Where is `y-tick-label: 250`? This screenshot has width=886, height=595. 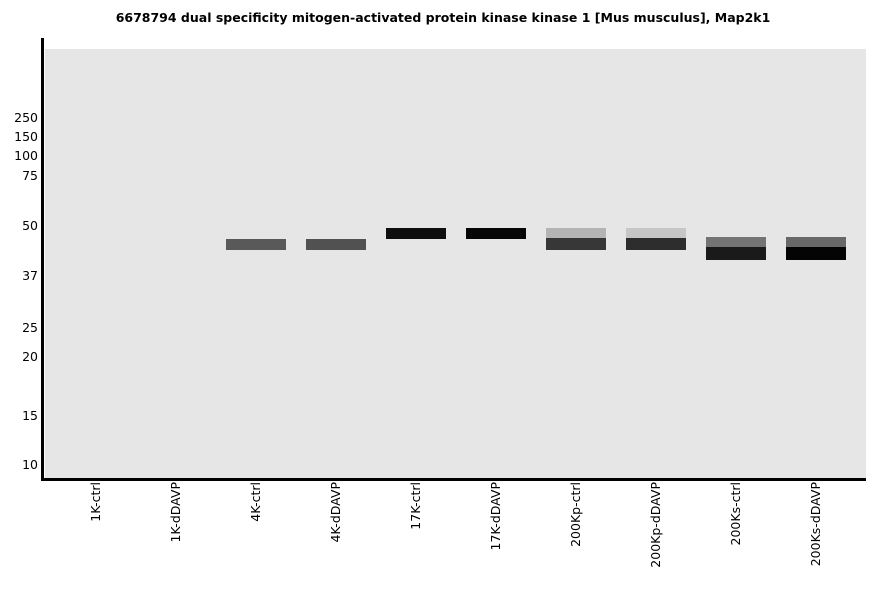
y-tick-label: 250 is located at coordinates (26, 117).